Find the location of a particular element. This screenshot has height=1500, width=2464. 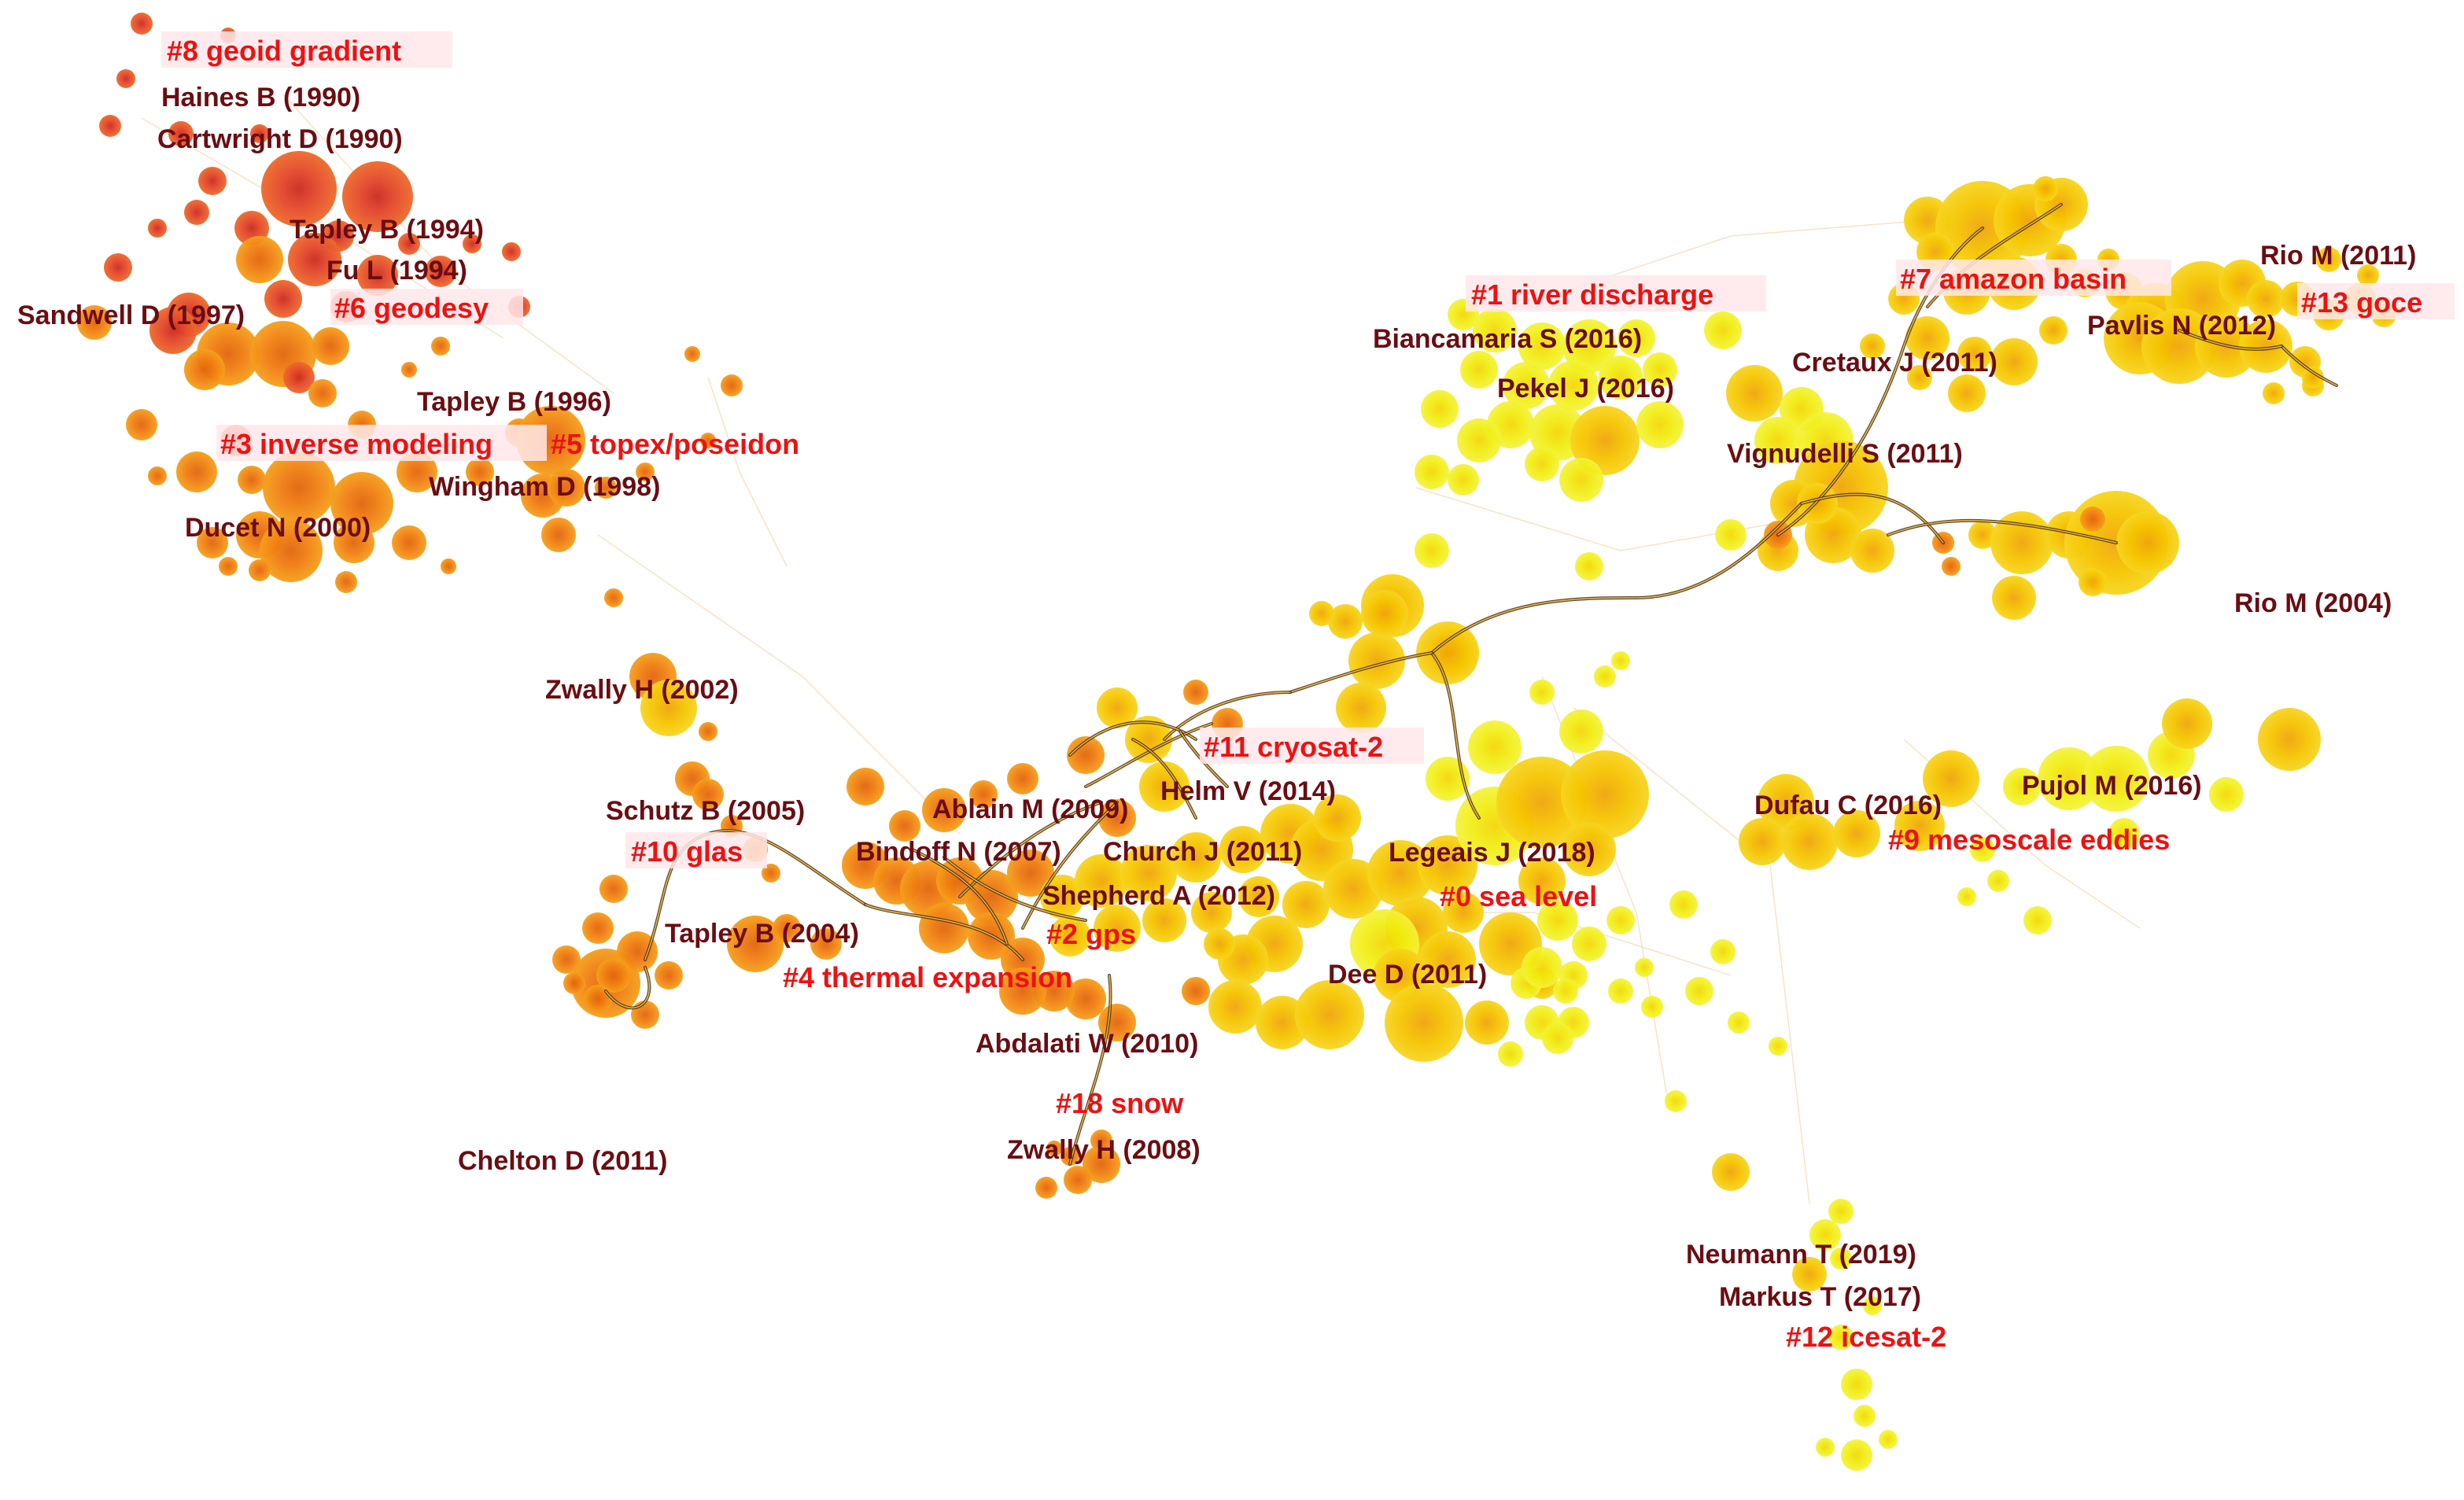

cluster-label: #4 thermal expansion is located at coordinates (927, 977).